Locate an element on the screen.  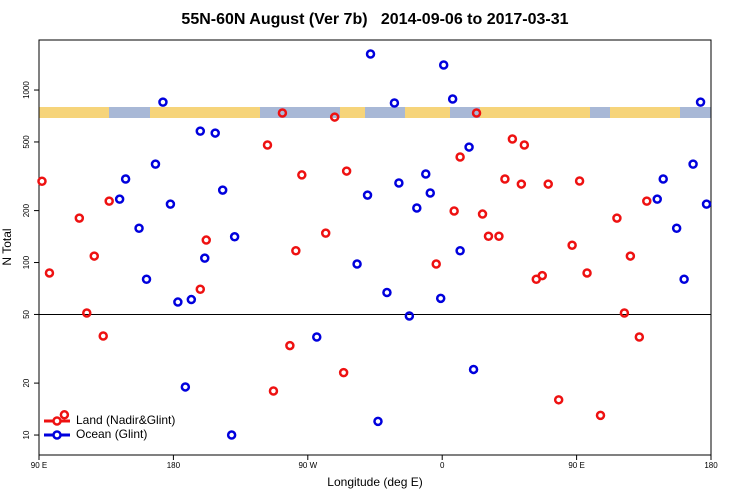
y-tick-label: 500 is located at coordinates (26, 142).